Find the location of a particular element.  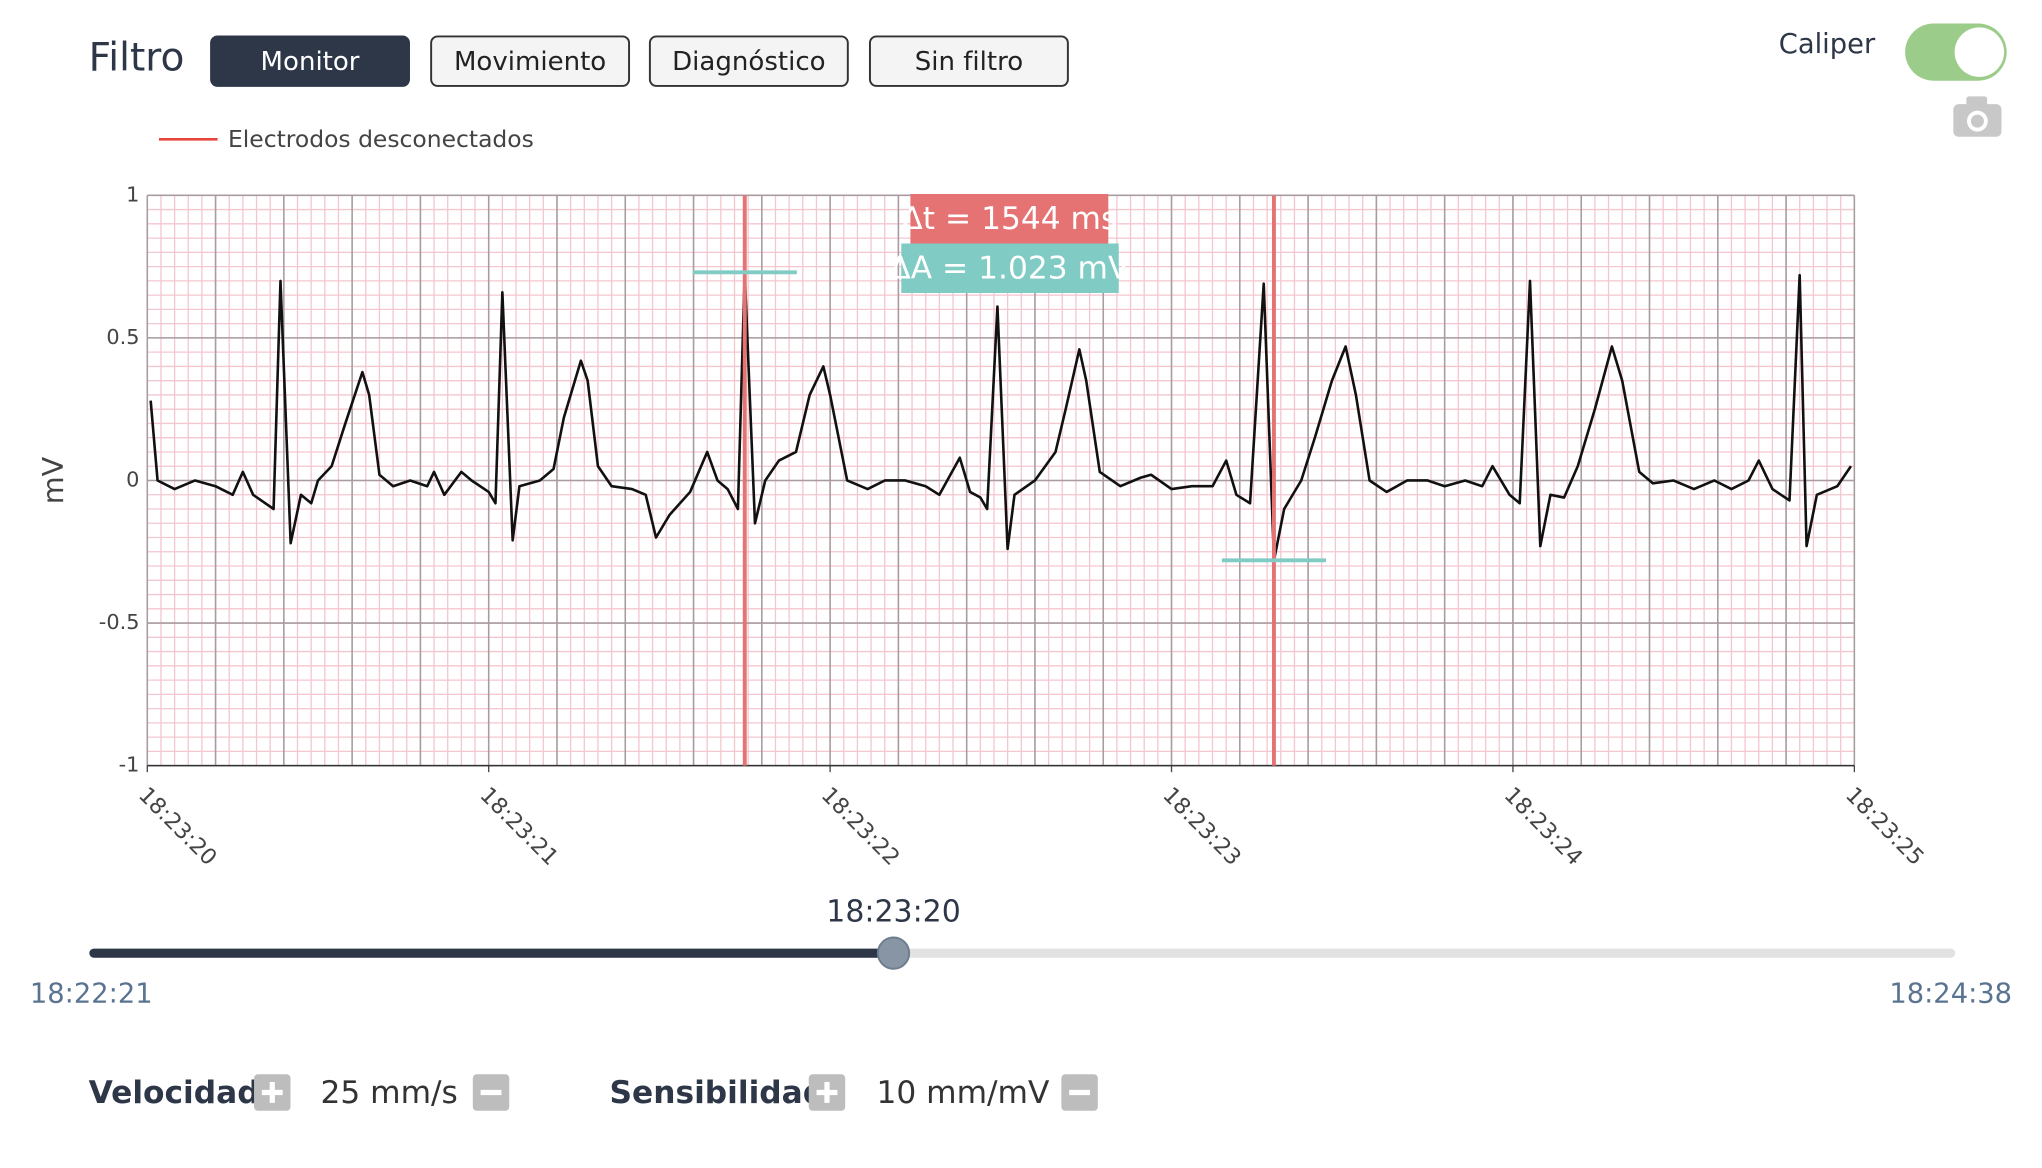

sensitivity-minus is located at coordinates (1079, 1092).